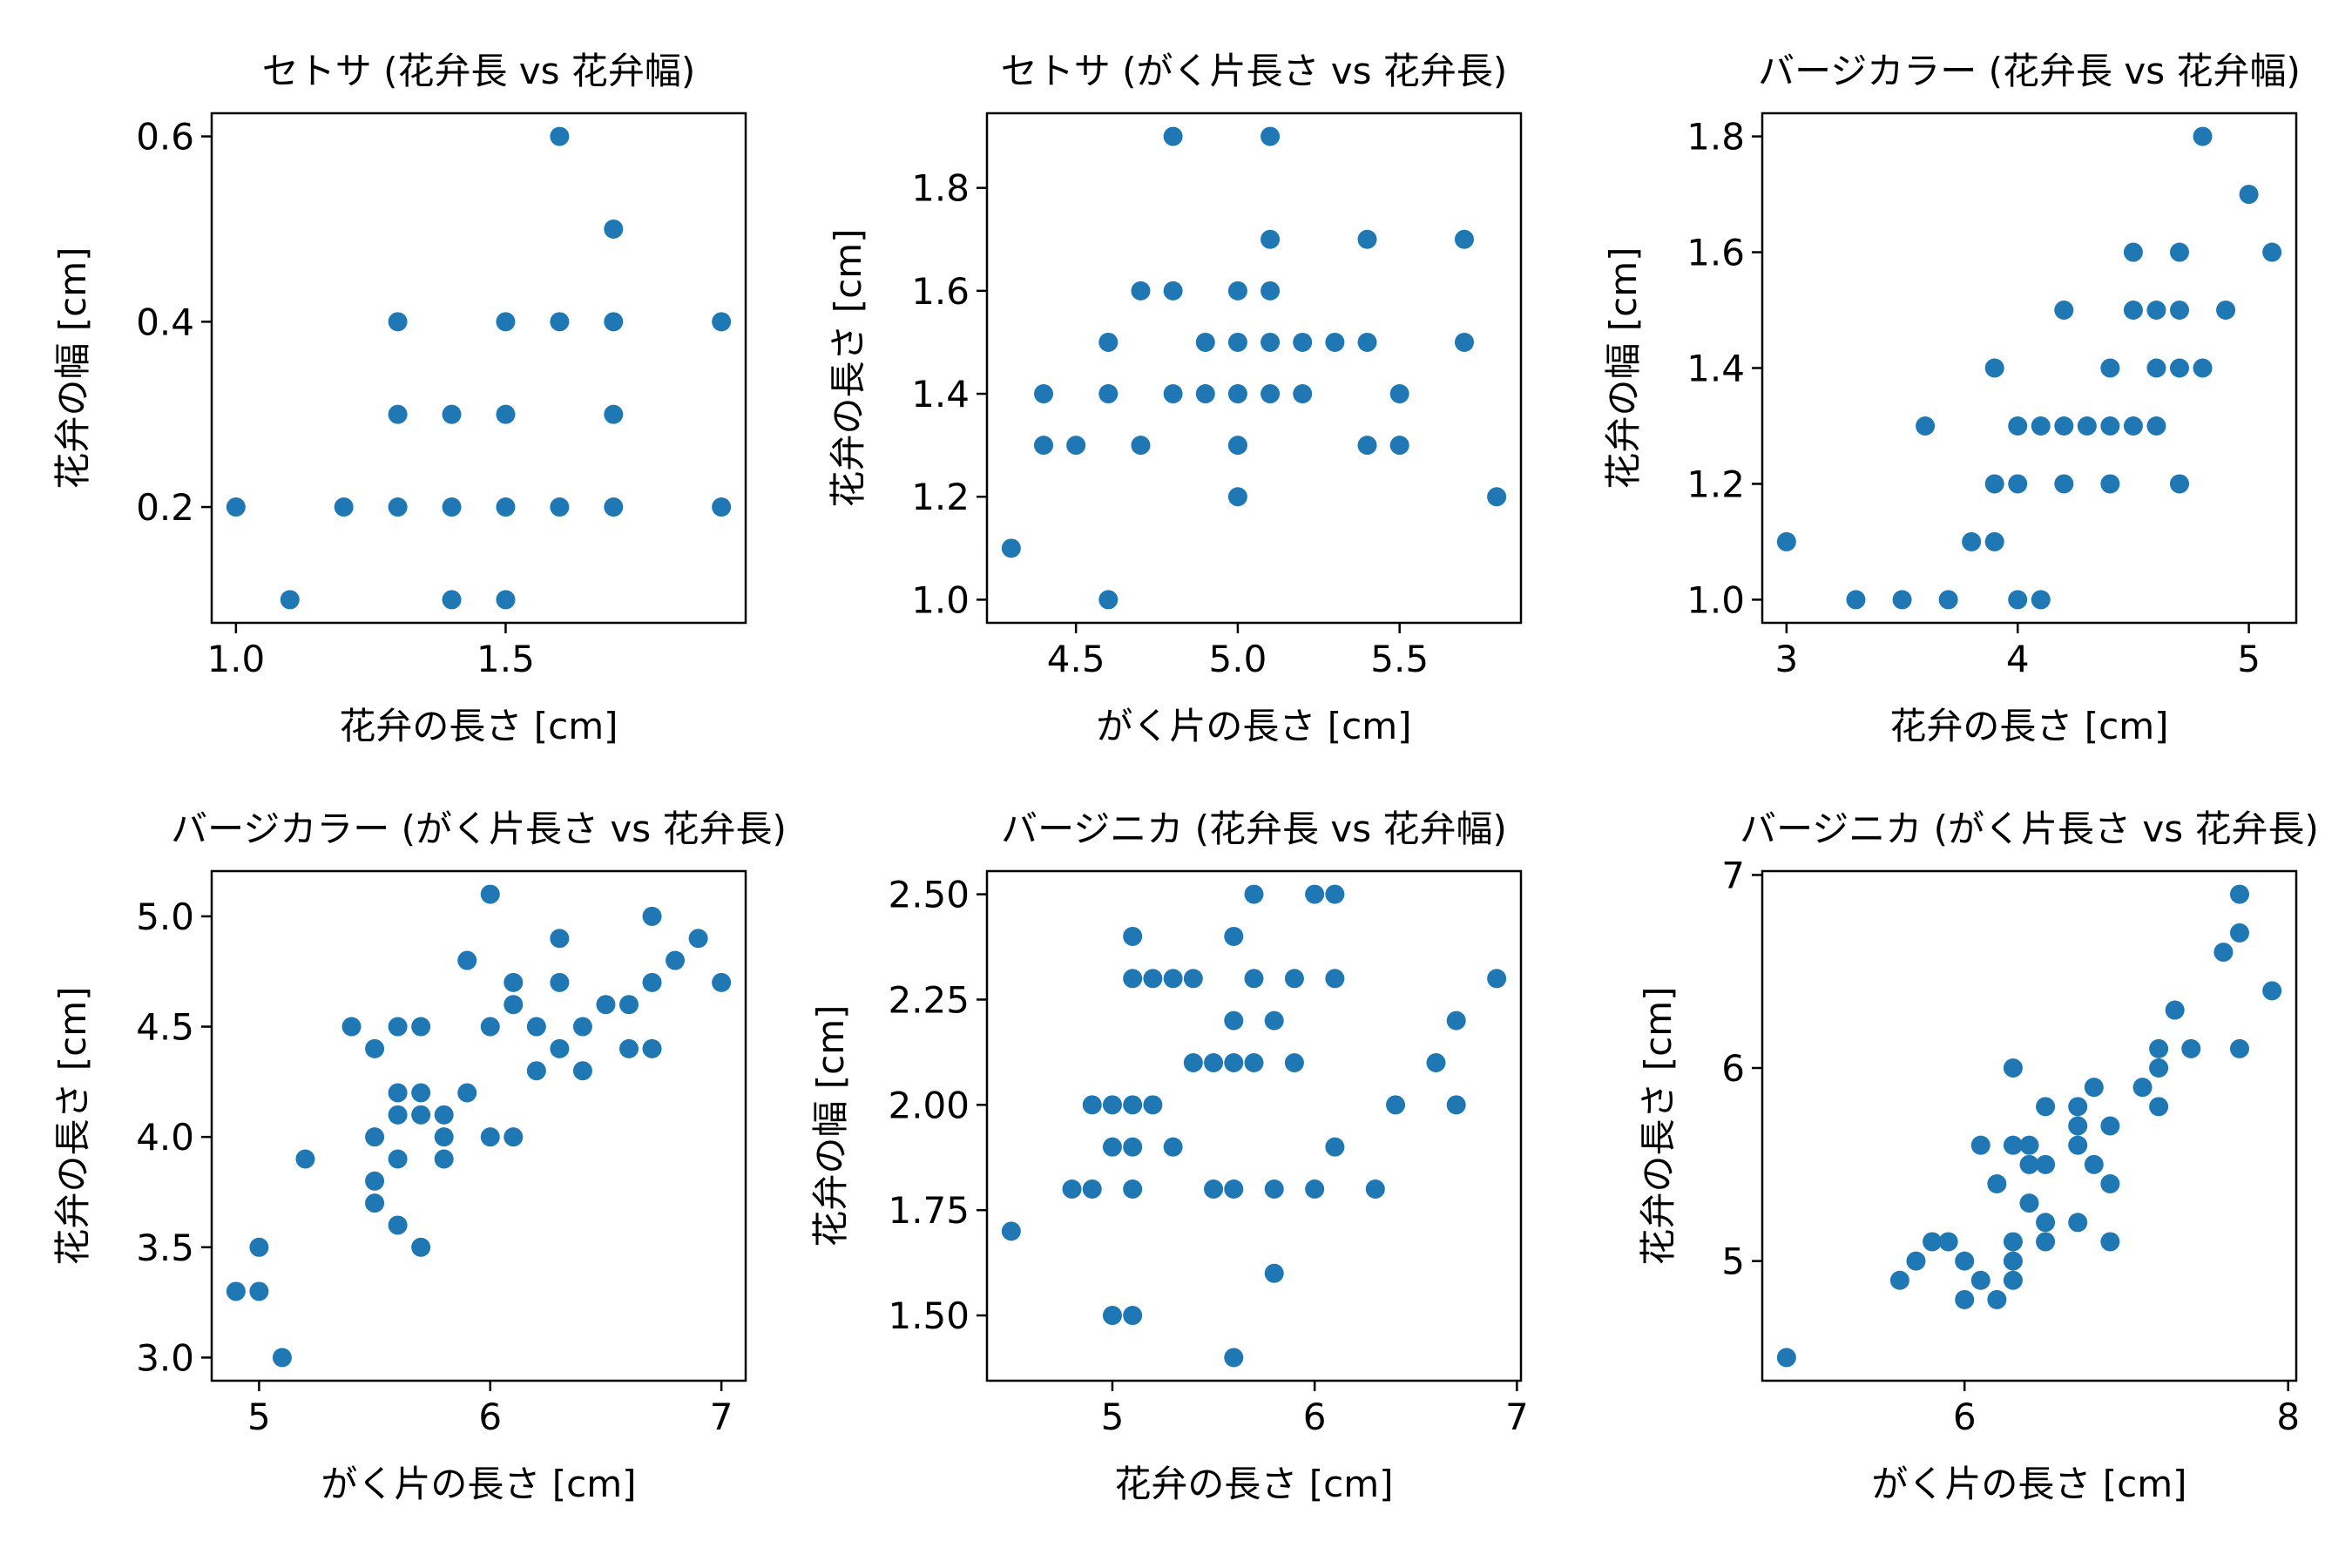 Image resolution: width=2352 pixels, height=1568 pixels. What do you see at coordinates (929, 1105) in the screenshot?
I see `y-tick-label: 2.00` at bounding box center [929, 1105].